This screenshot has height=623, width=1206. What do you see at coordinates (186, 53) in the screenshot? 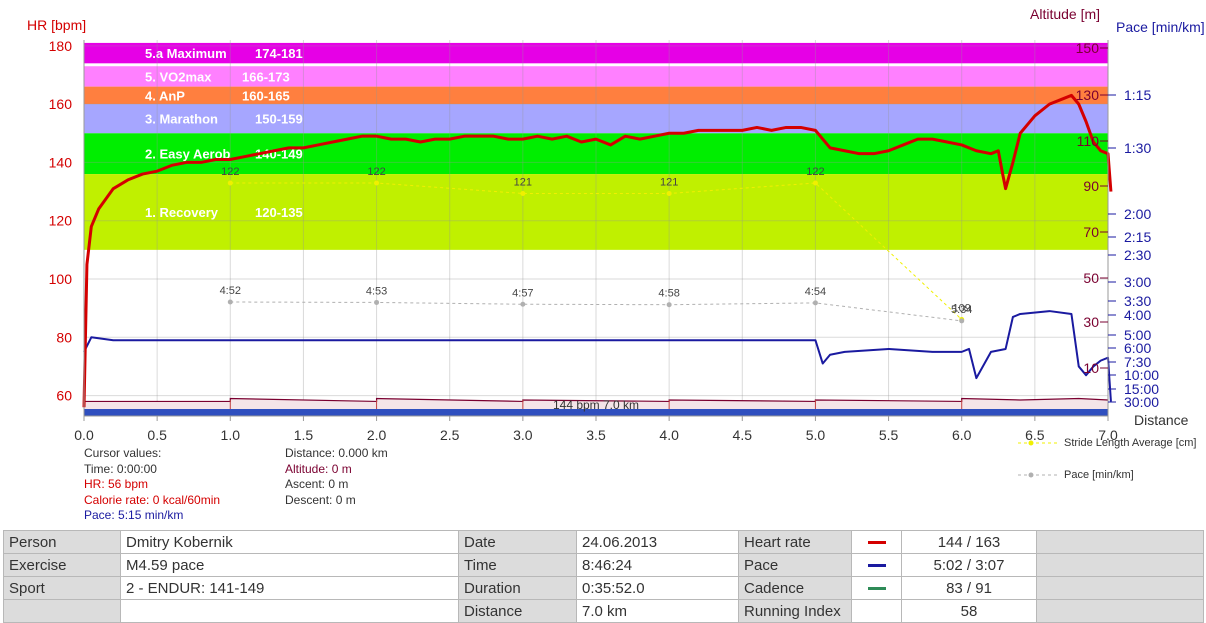
I see `hr-zone-label: 5.a Maximum` at bounding box center [186, 53].